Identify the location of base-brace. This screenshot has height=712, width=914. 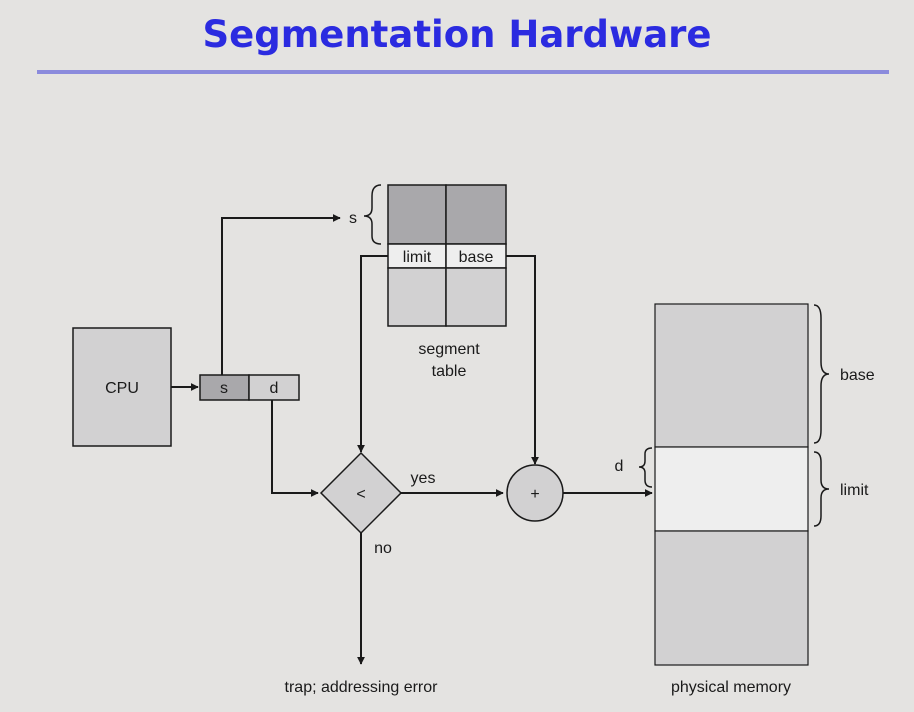
(821, 374).